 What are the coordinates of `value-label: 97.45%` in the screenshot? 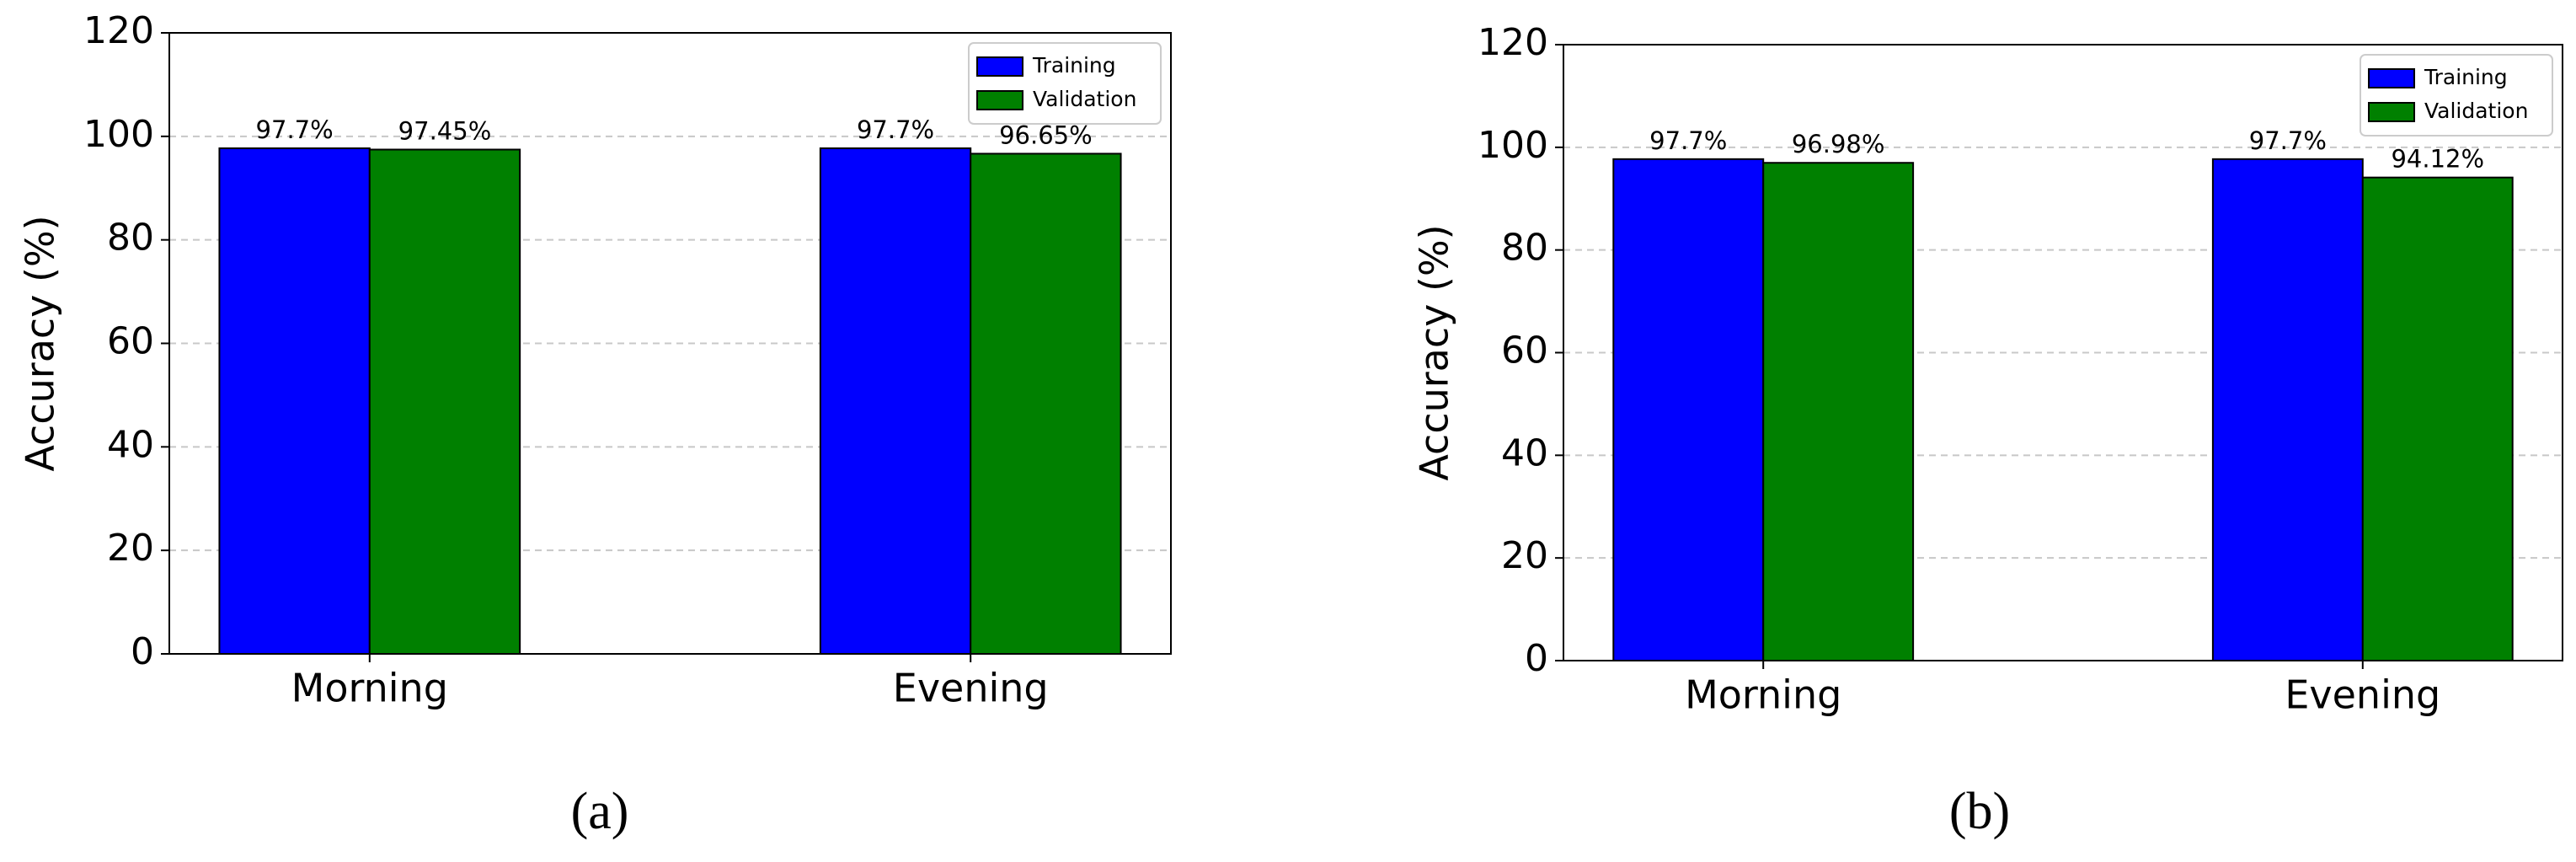 It's located at (445, 131).